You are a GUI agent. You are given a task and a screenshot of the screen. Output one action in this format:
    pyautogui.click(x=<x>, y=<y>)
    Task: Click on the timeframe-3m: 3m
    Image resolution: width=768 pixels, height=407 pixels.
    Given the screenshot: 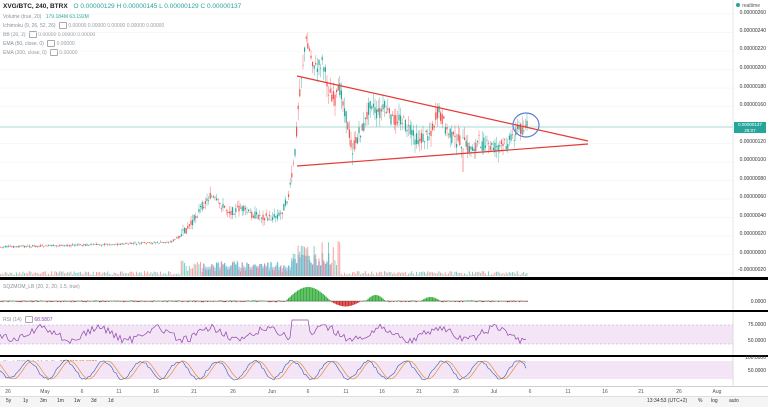 What is the action you would take?
    pyautogui.click(x=43, y=401)
    